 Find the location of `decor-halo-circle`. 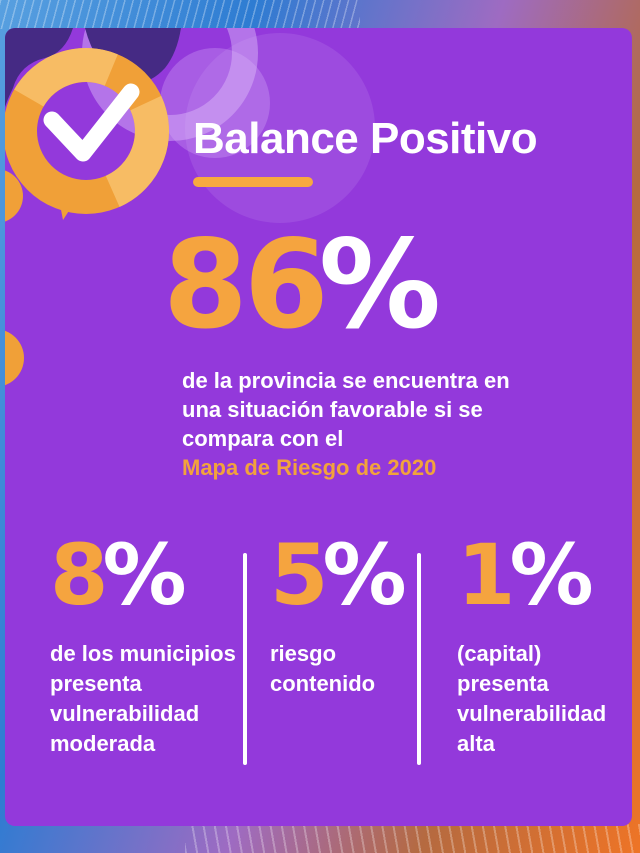

decor-halo-circle is located at coordinates (280, 128).